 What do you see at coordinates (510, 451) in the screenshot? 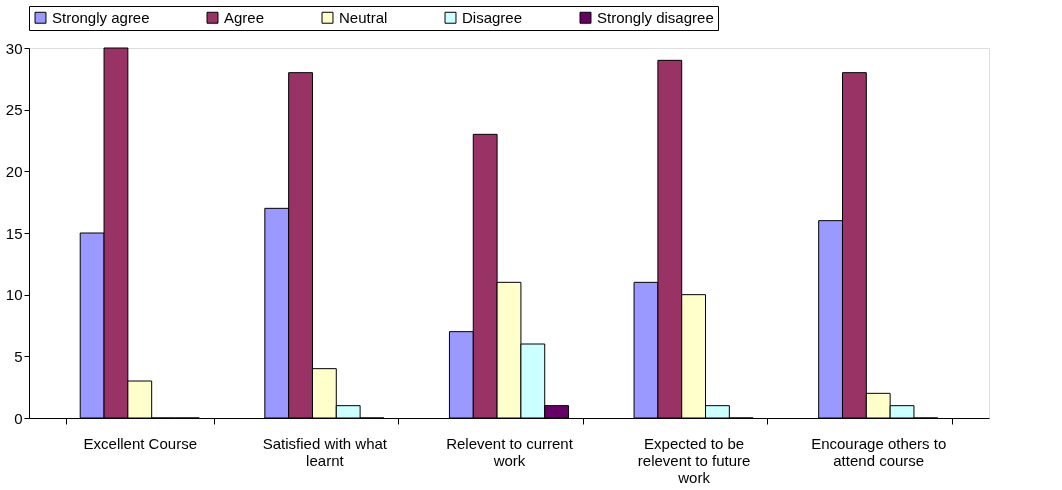
I see `x-tick-label: Relevent to current work` at bounding box center [510, 451].